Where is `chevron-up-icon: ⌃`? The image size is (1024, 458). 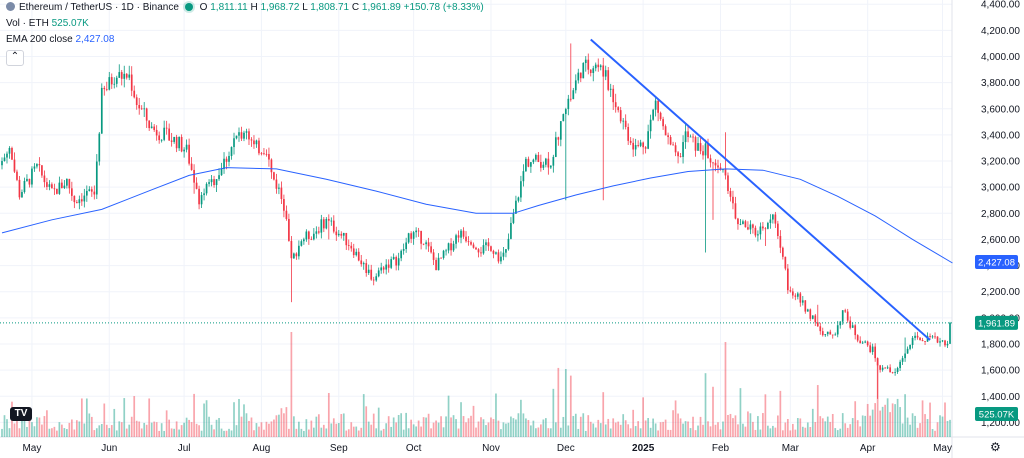
chevron-up-icon: ⌃ is located at coordinates (15, 56).